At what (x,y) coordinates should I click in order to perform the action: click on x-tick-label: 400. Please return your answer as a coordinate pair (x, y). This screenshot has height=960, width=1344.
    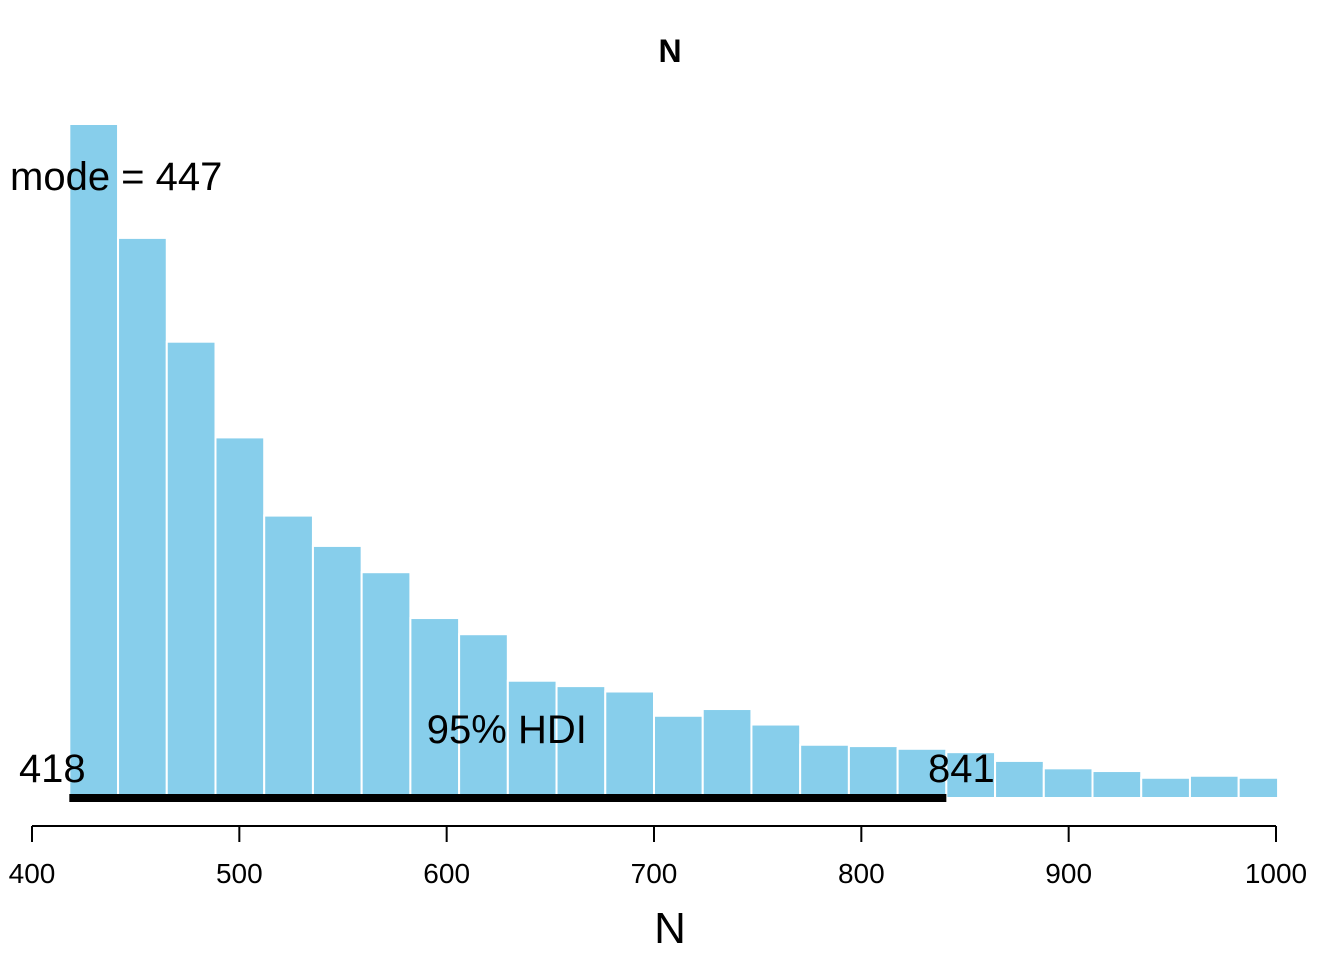
    Looking at the image, I should click on (32, 873).